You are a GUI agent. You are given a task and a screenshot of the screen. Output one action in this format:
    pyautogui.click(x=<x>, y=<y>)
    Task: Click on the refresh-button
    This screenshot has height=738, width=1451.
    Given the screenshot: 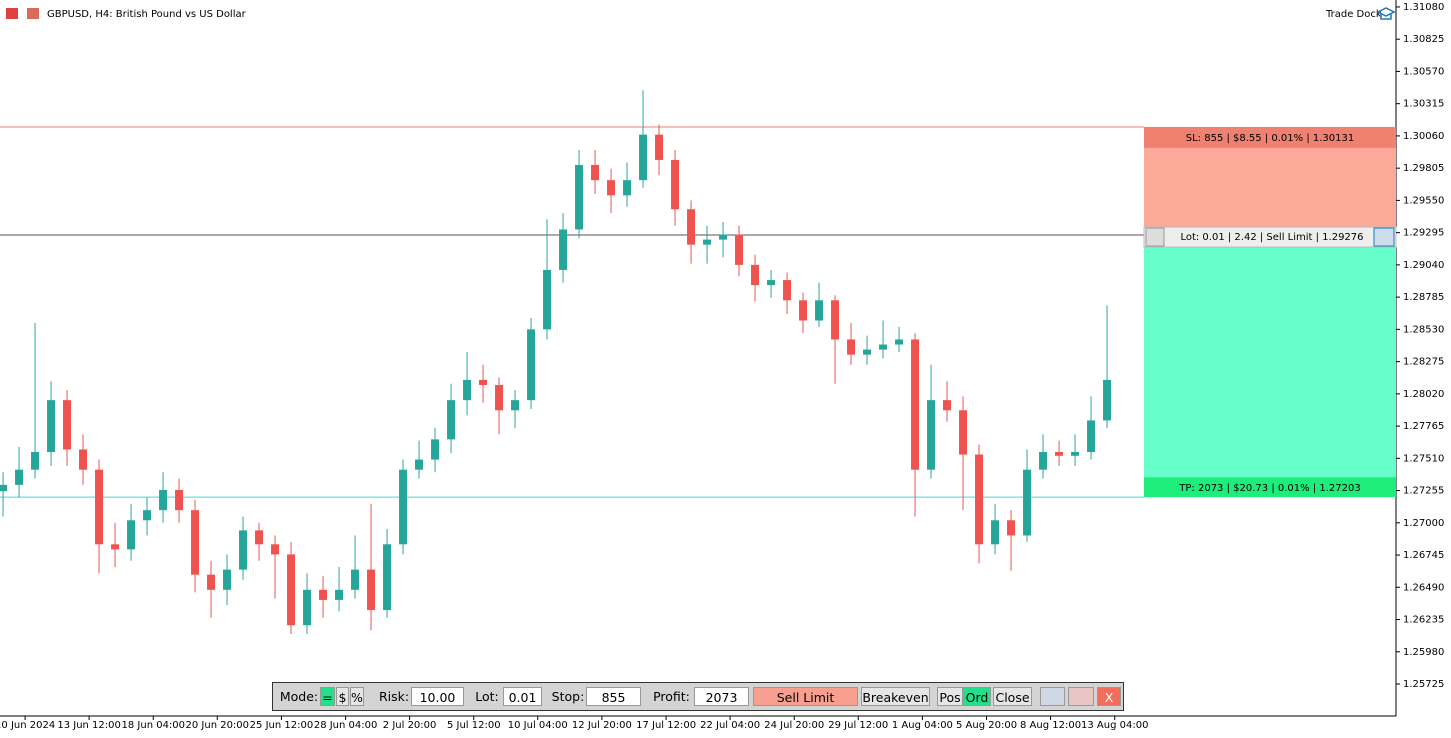 What is the action you would take?
    pyautogui.click(x=1384, y=237)
    